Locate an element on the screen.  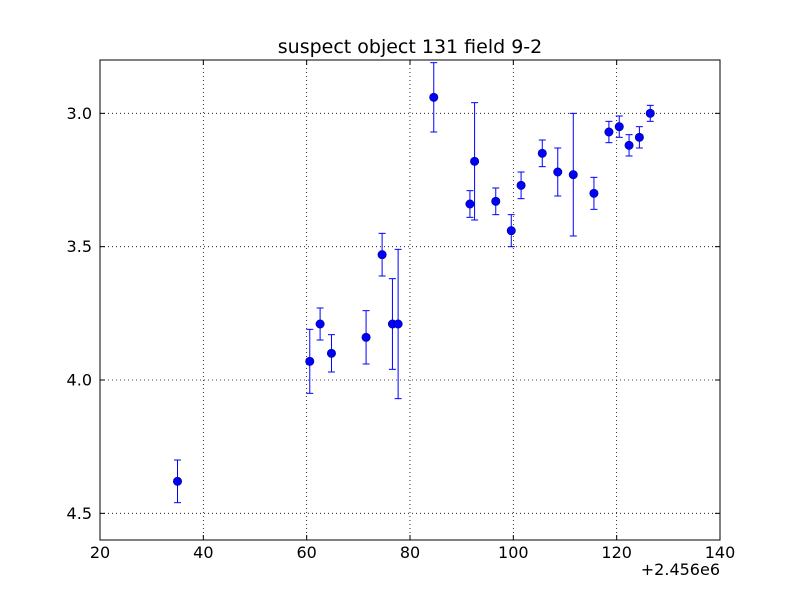
x-tick-label: 140 is located at coordinates (720, 552).